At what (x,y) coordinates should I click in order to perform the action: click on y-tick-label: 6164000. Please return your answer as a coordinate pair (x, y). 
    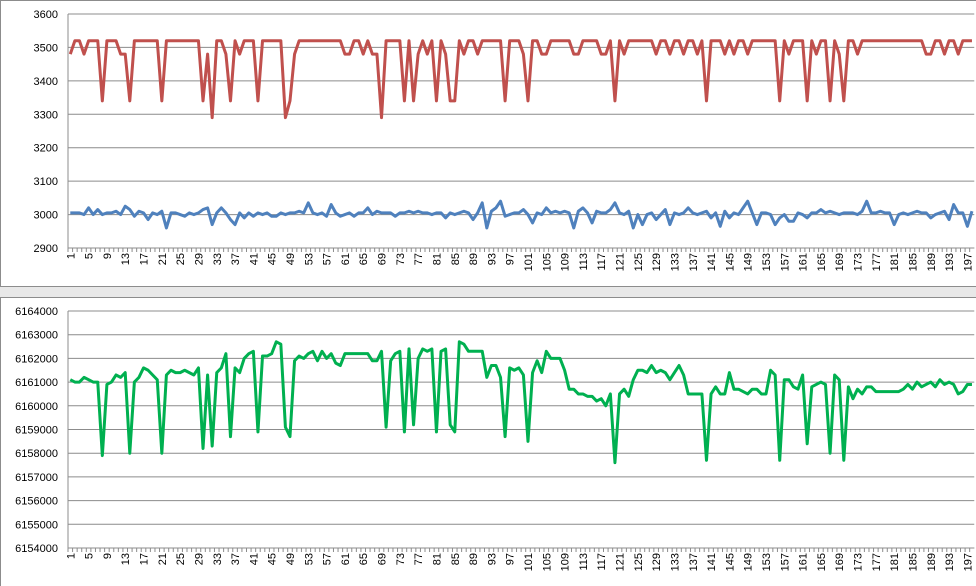
    Looking at the image, I should click on (36, 312).